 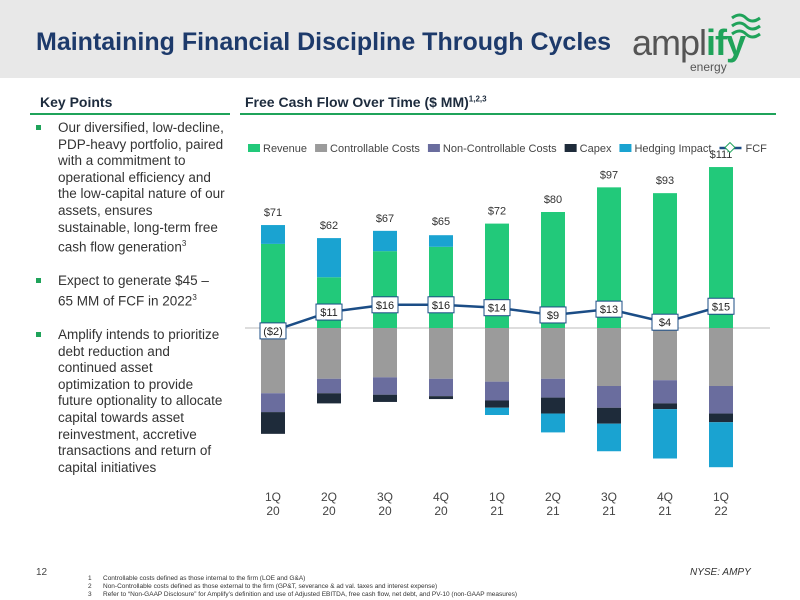 I want to click on fcf-label: $16, so click(x=385, y=306).